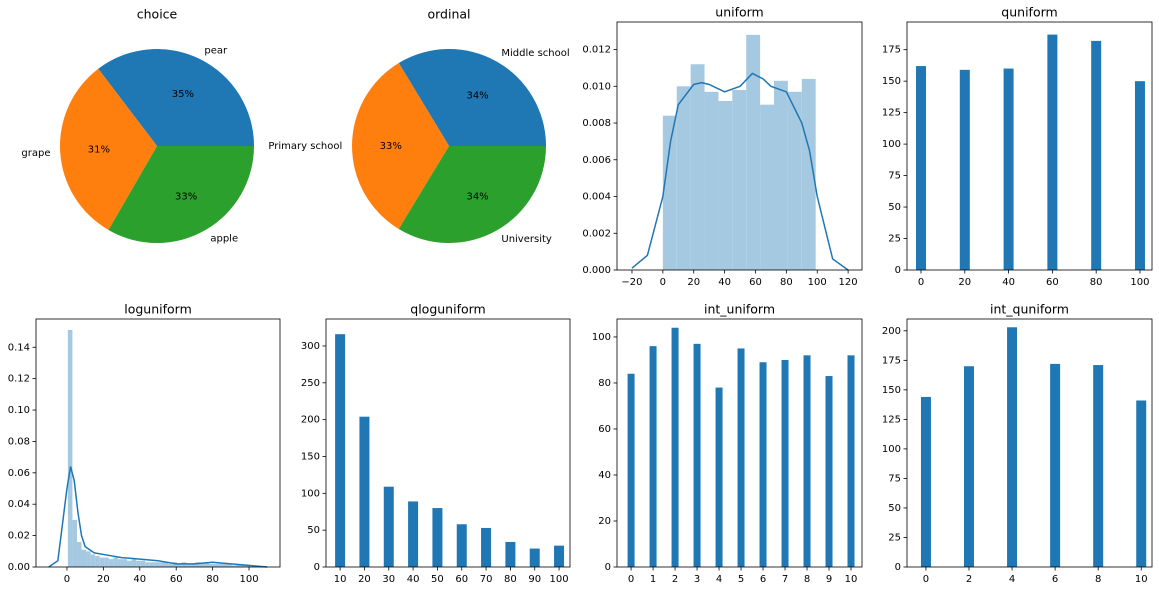 This screenshot has height=590, width=1159. I want to click on y-tick-label: 175, so click(891, 360).